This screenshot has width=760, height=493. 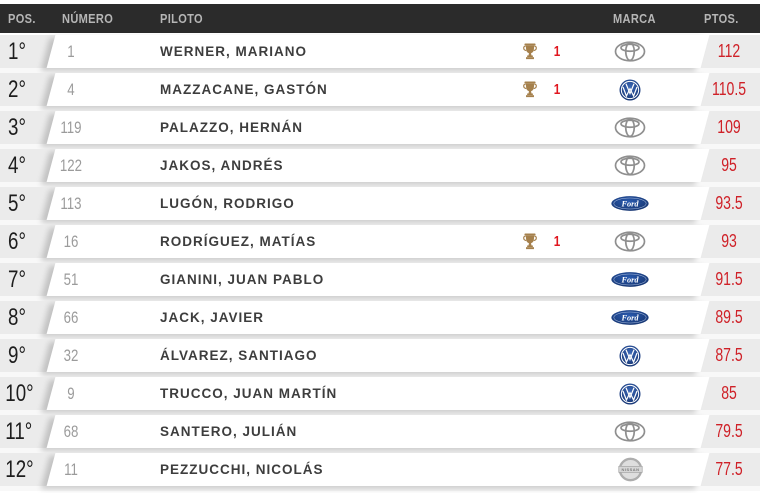 What do you see at coordinates (19, 393) in the screenshot?
I see `position-cell: 10°` at bounding box center [19, 393].